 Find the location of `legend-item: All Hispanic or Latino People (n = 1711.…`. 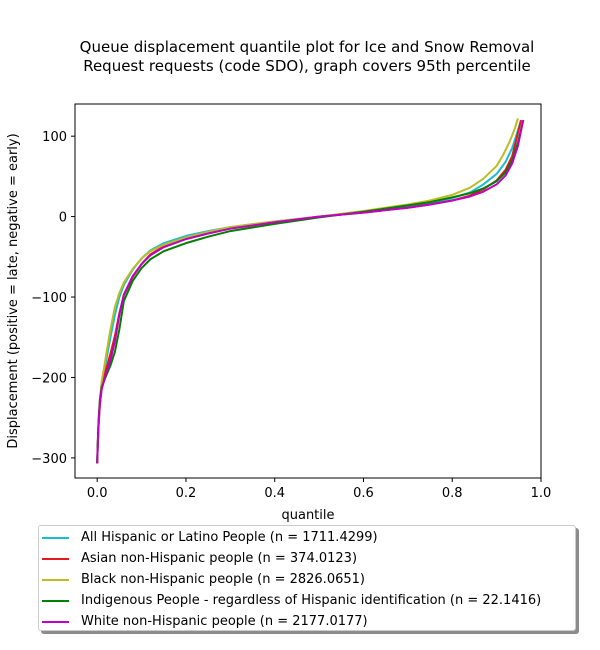

legend-item: All Hispanic or Latino People (n = 1711.… is located at coordinates (307, 537).